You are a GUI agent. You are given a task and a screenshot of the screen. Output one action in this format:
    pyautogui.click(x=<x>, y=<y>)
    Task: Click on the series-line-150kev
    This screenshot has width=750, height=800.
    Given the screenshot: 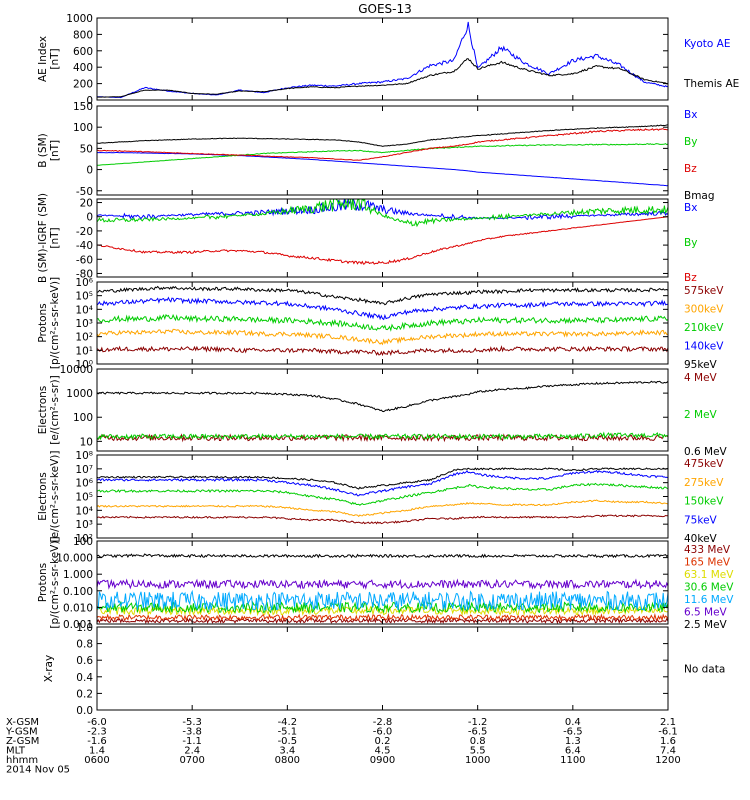 What is the action you would take?
    pyautogui.click(x=382, y=494)
    